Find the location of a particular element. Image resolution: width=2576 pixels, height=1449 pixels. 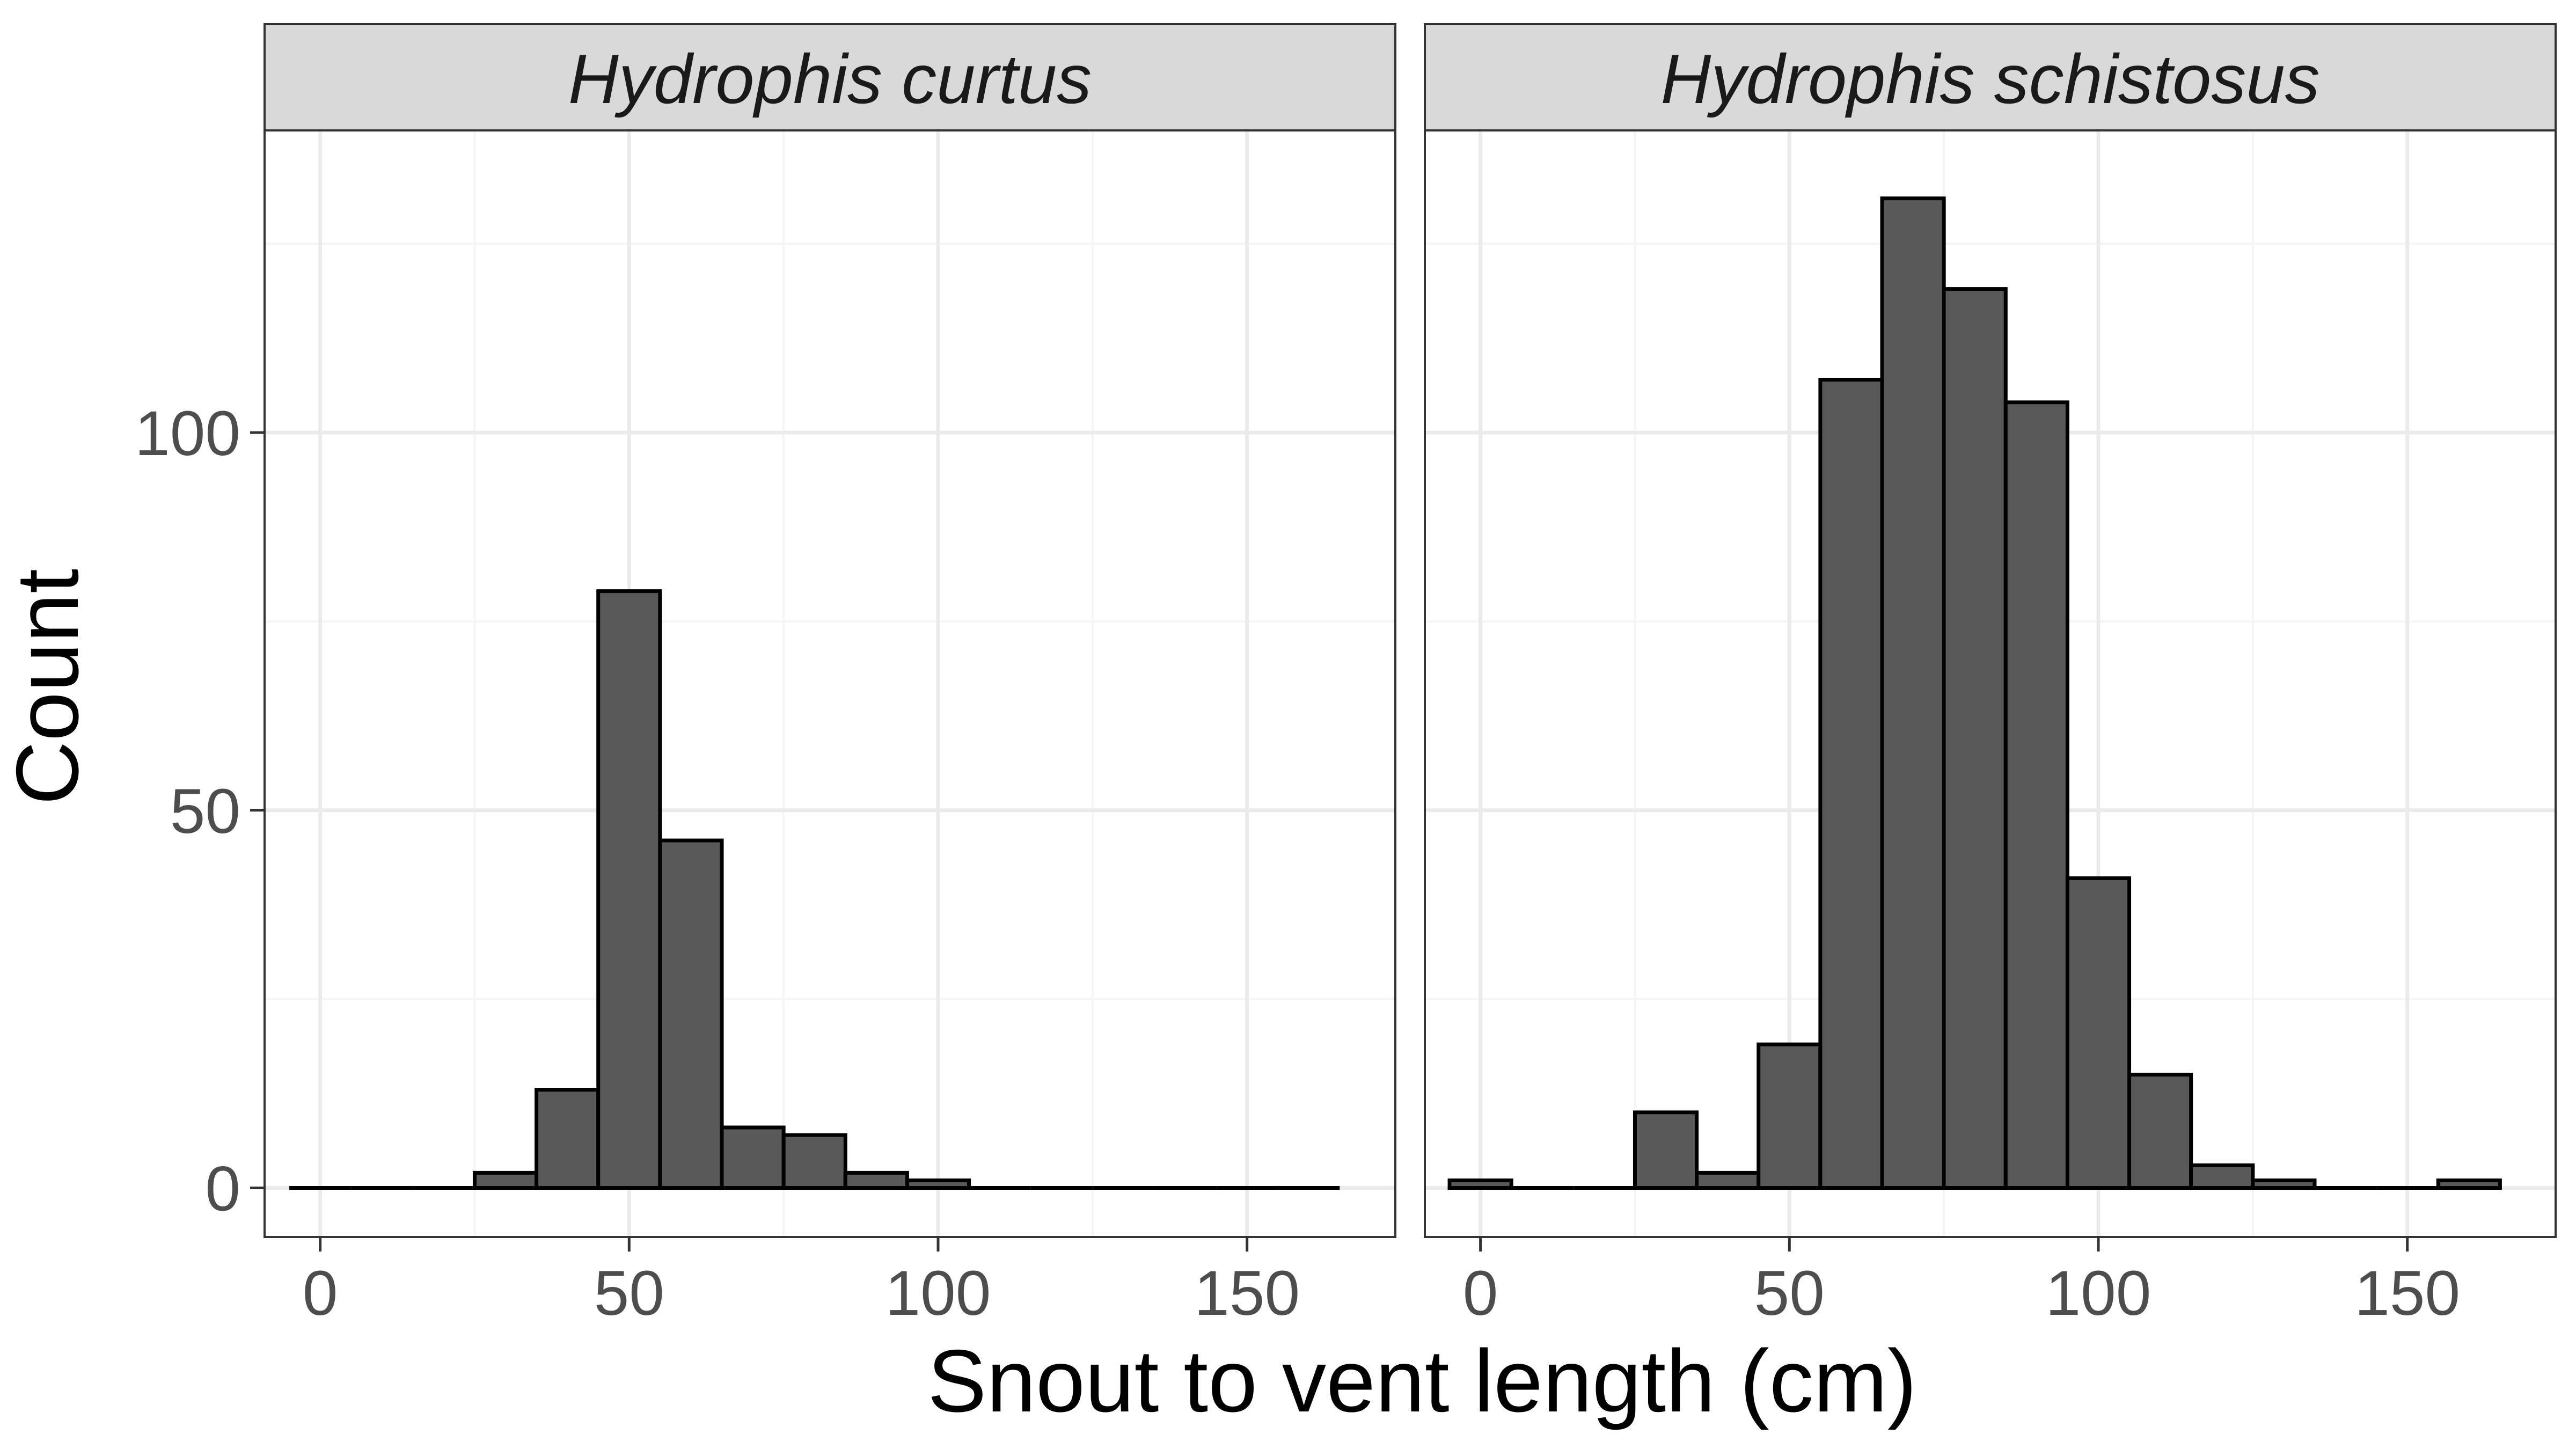

facet-strip-label: Hydrophis schistosus is located at coordinates (1989, 79).